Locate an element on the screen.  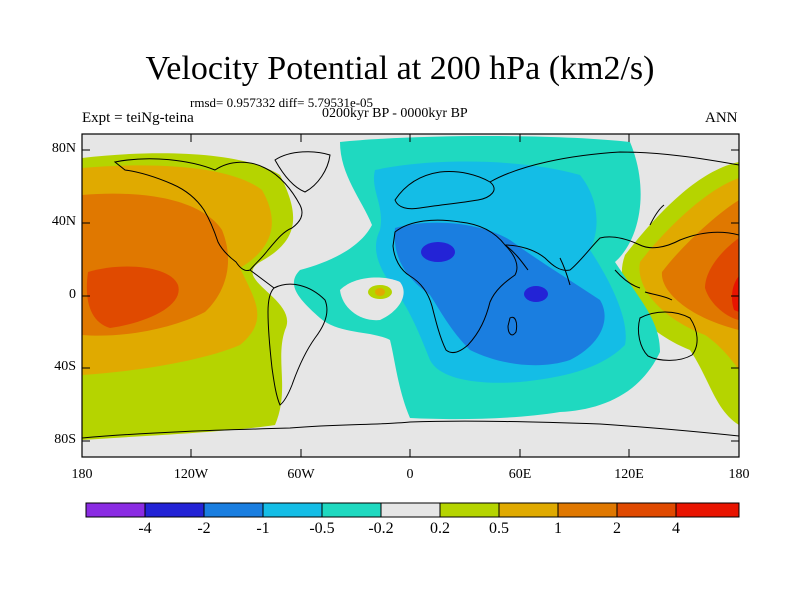
coast-north-america is located at coordinates (208, 214).